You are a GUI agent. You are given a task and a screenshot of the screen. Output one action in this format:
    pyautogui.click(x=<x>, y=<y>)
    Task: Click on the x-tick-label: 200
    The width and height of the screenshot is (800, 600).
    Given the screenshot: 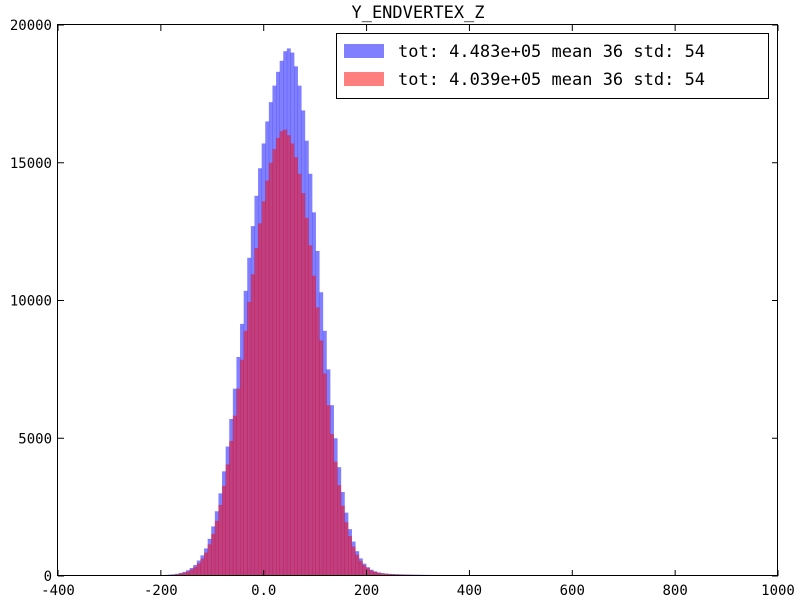 What is the action you would take?
    pyautogui.click(x=366, y=591)
    